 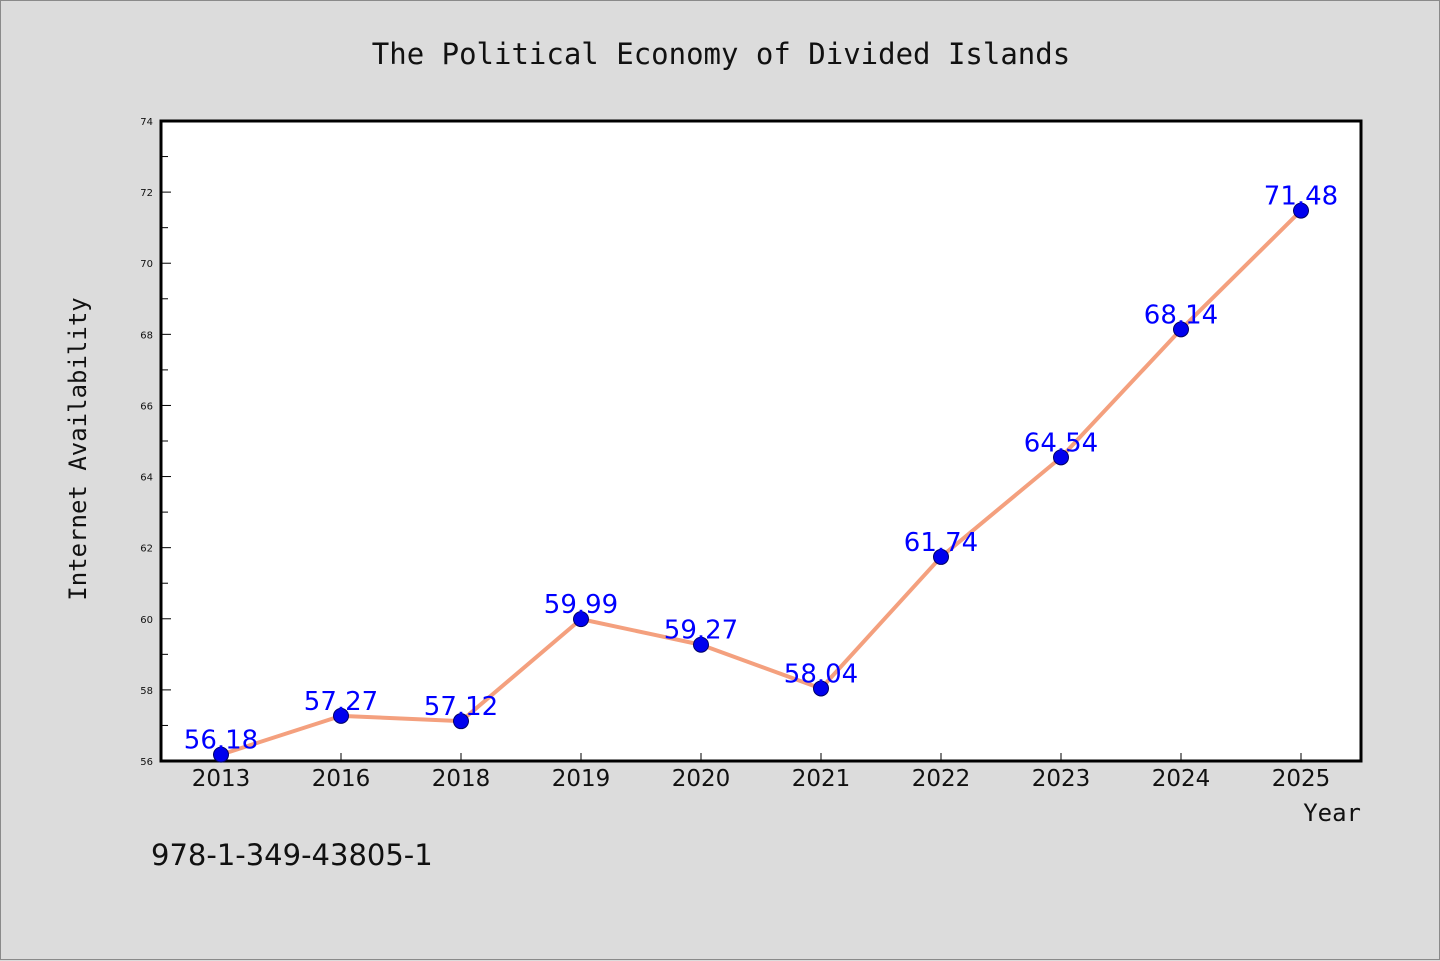 I want to click on x-axis-label: Year, so click(x=1332, y=813).